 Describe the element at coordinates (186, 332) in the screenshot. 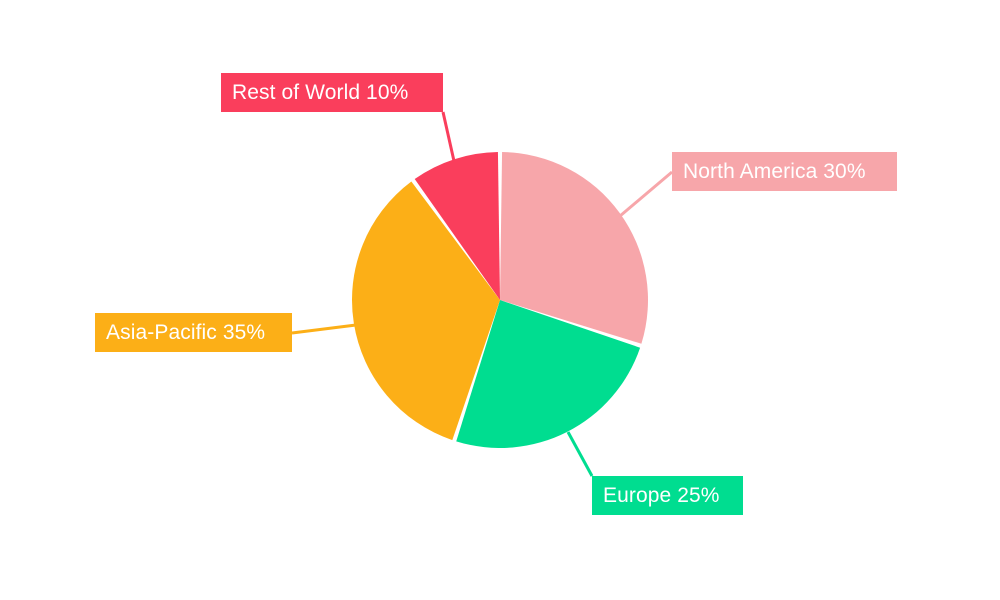

I see `pie-slice-label-text: Asia-Pacific 35%` at that location.